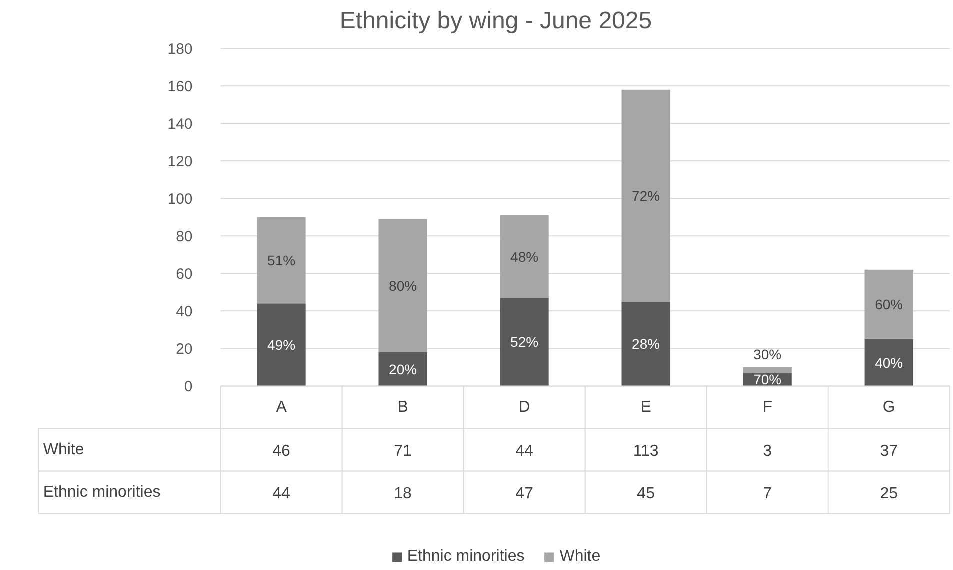  What do you see at coordinates (180, 87) in the screenshot?
I see `y-tick-label: 160` at bounding box center [180, 87].